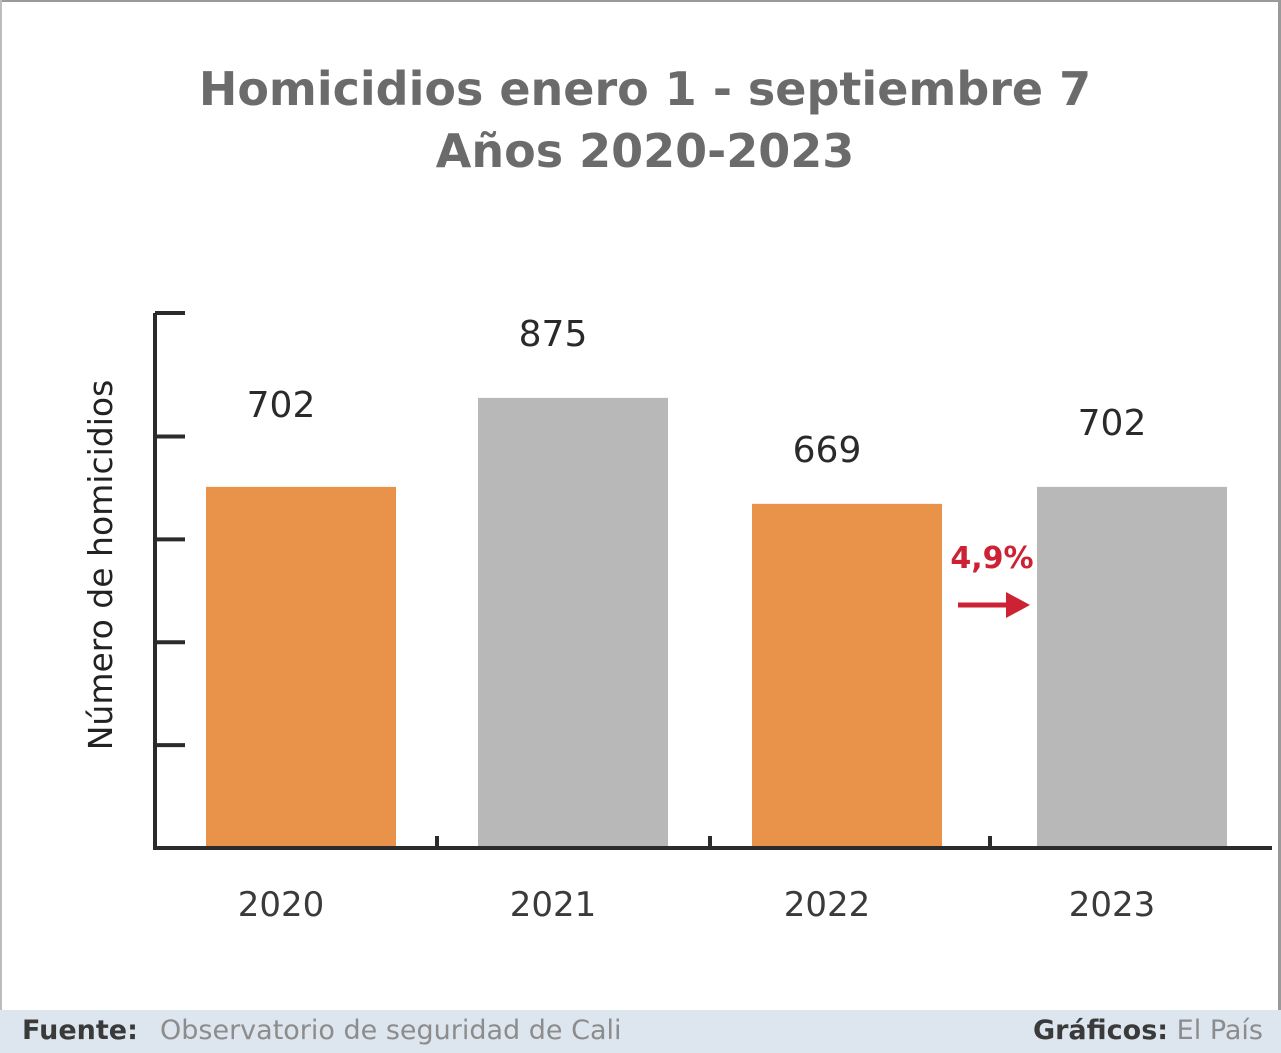  I want to click on credit-label: Gráficos:, so click(1100, 1030).